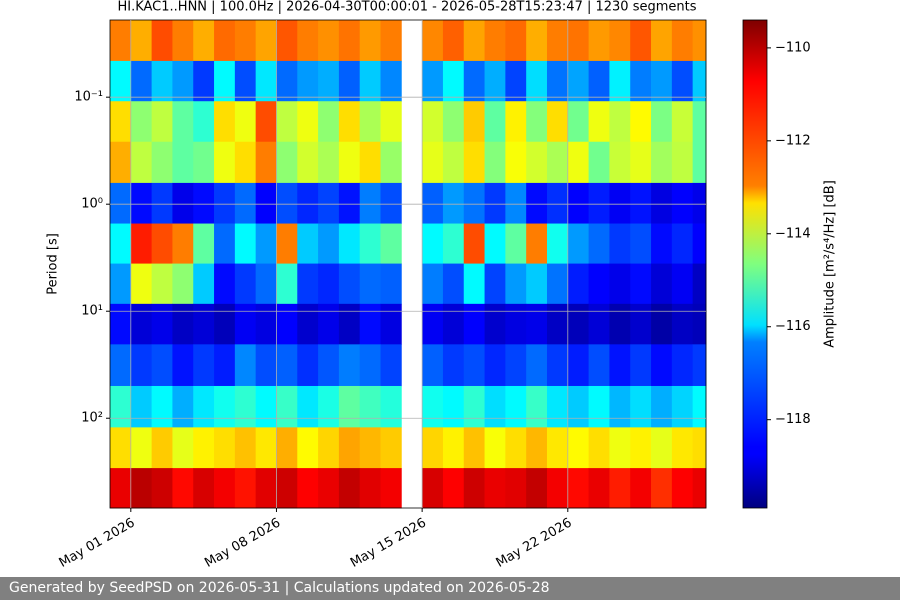 This screenshot has width=900, height=600. I want to click on colorbar-tick-label: −114, so click(793, 233).